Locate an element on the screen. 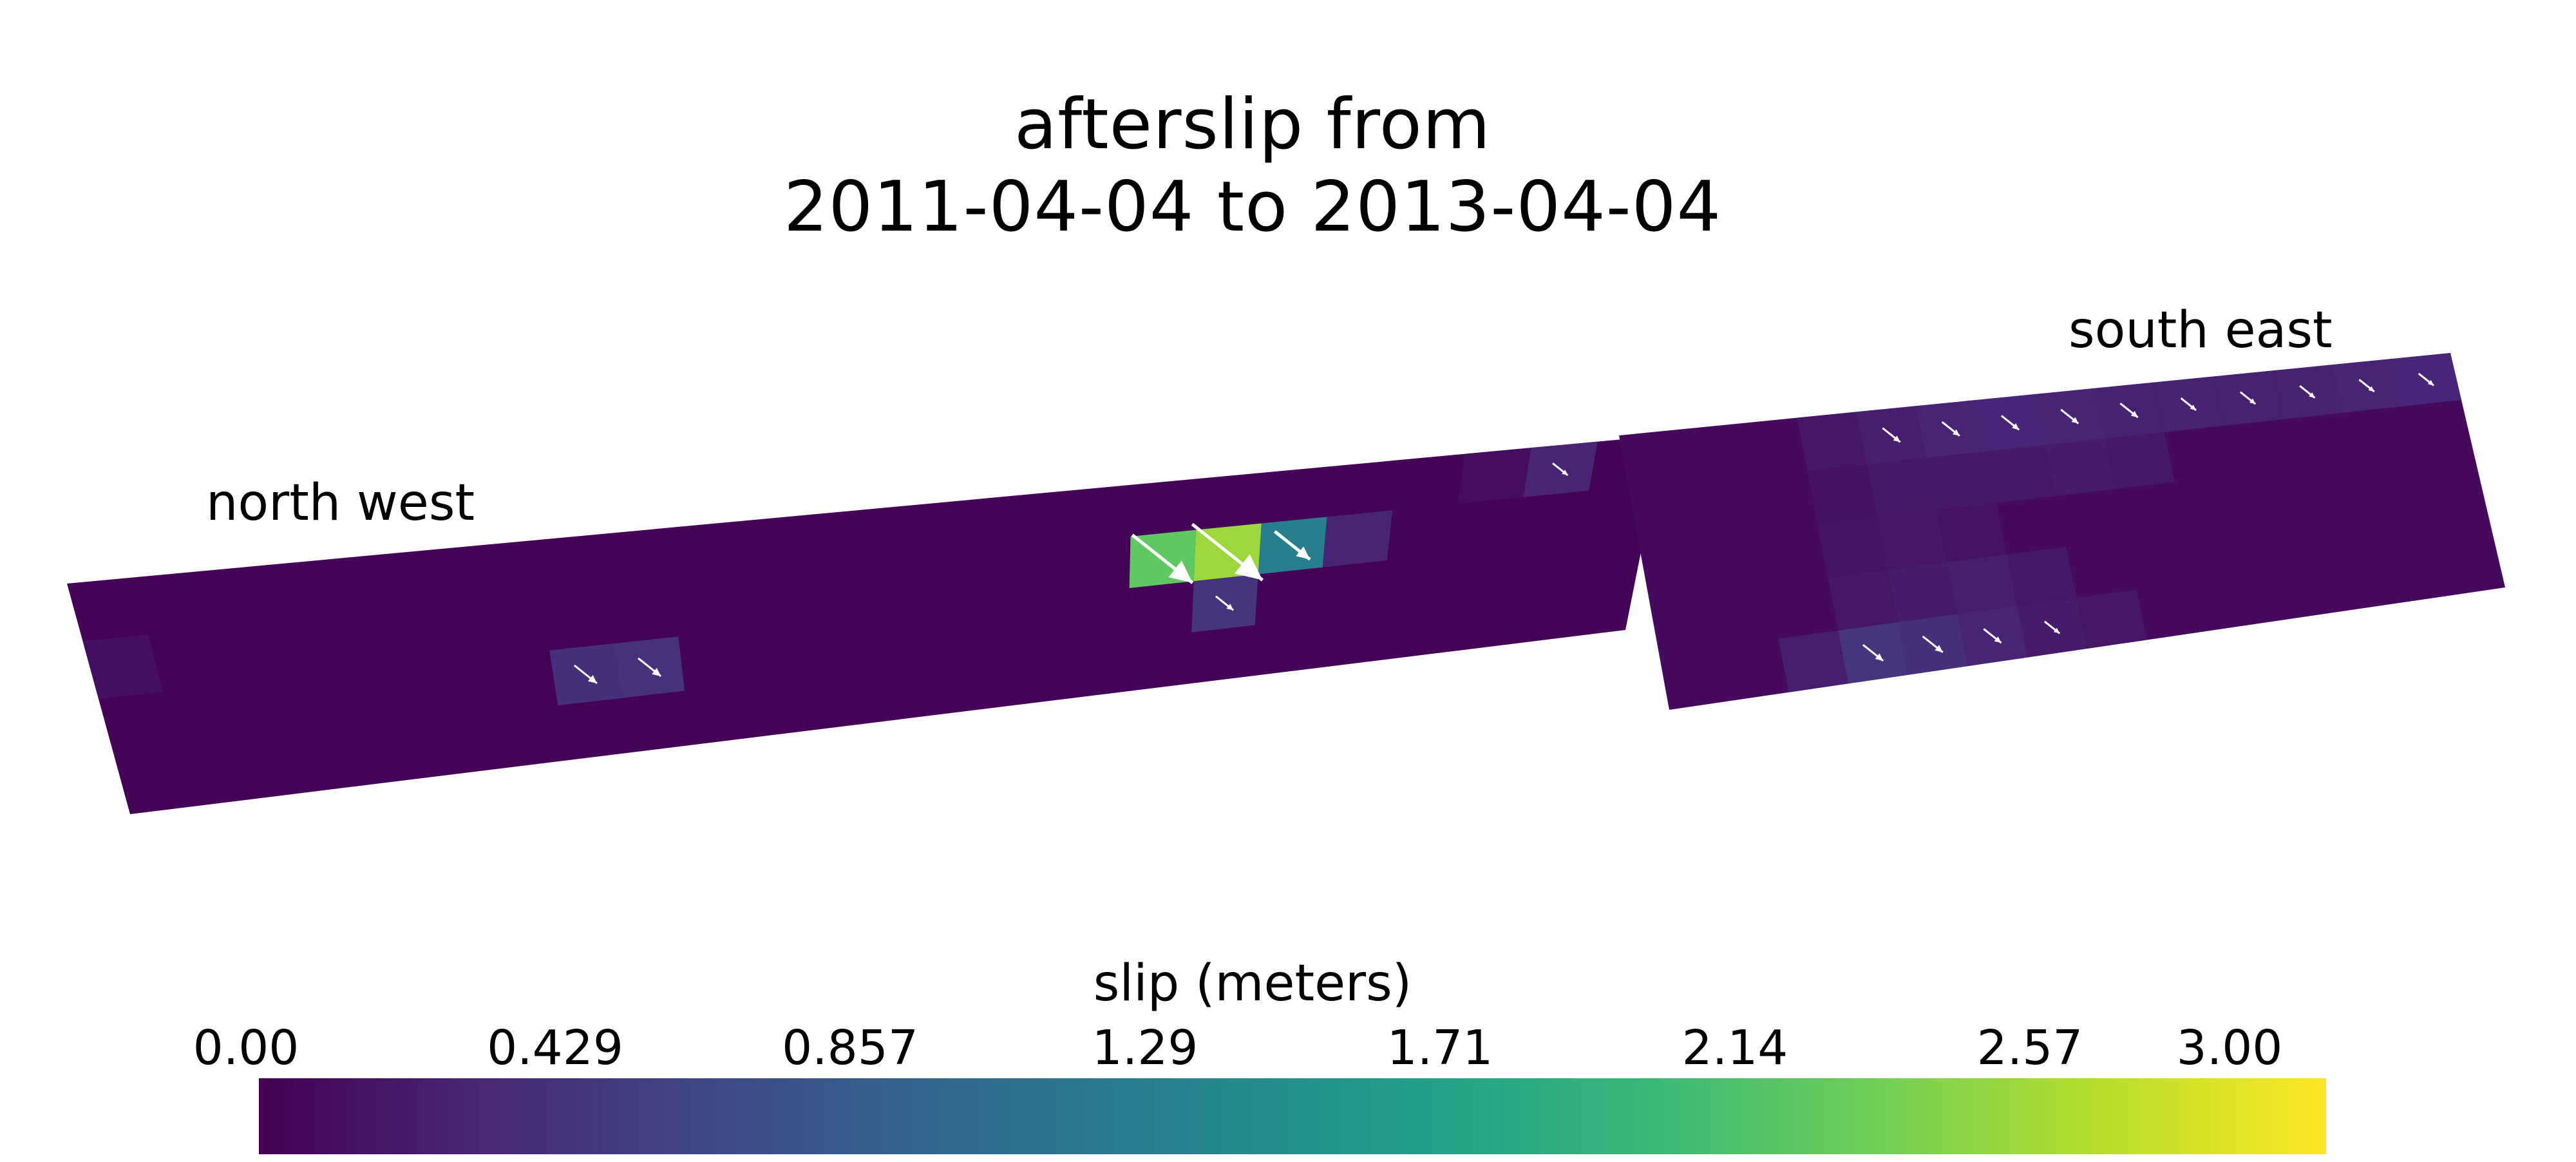  colorbar-title: slip (meters) is located at coordinates (1253, 984).